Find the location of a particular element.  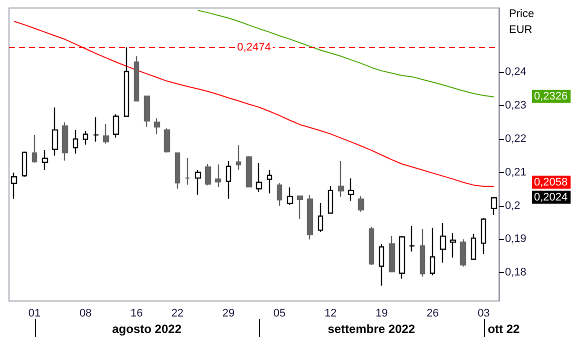

x-tick-label: 29 is located at coordinates (228, 314).